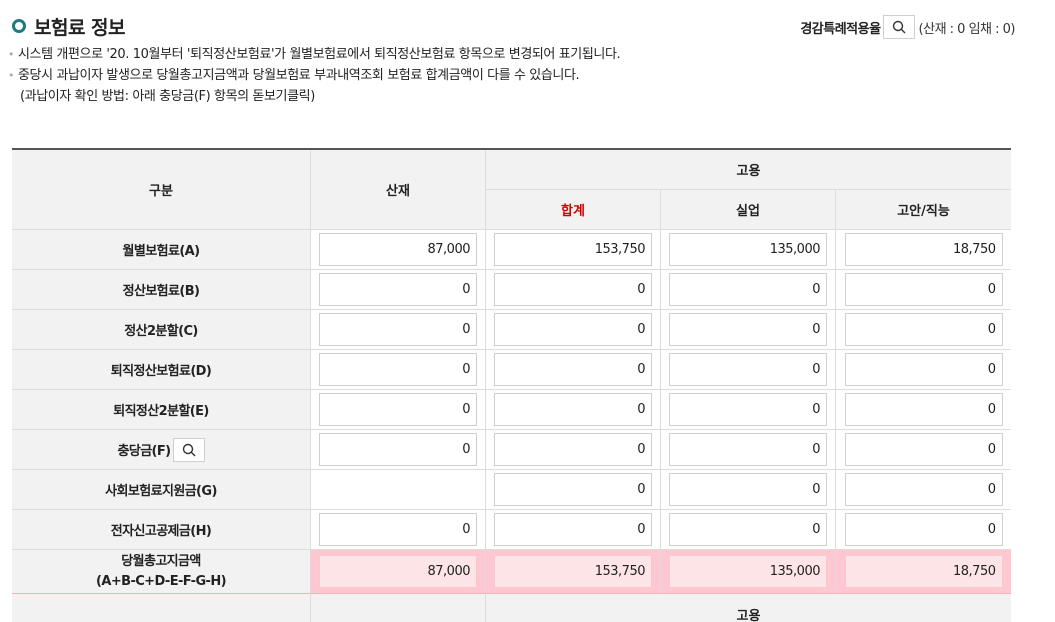 The image size is (1055, 622). What do you see at coordinates (573, 249) in the screenshot?
I see `total-value-input: 153,750` at bounding box center [573, 249].